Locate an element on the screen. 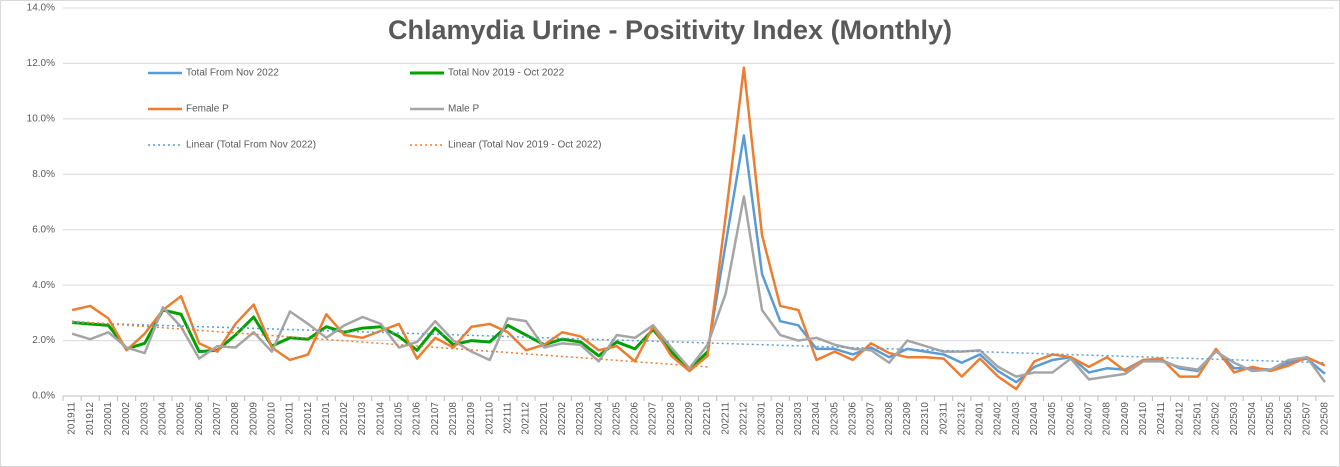 The height and width of the screenshot is (467, 1340). x-tick-label: 202109 is located at coordinates (471, 419).